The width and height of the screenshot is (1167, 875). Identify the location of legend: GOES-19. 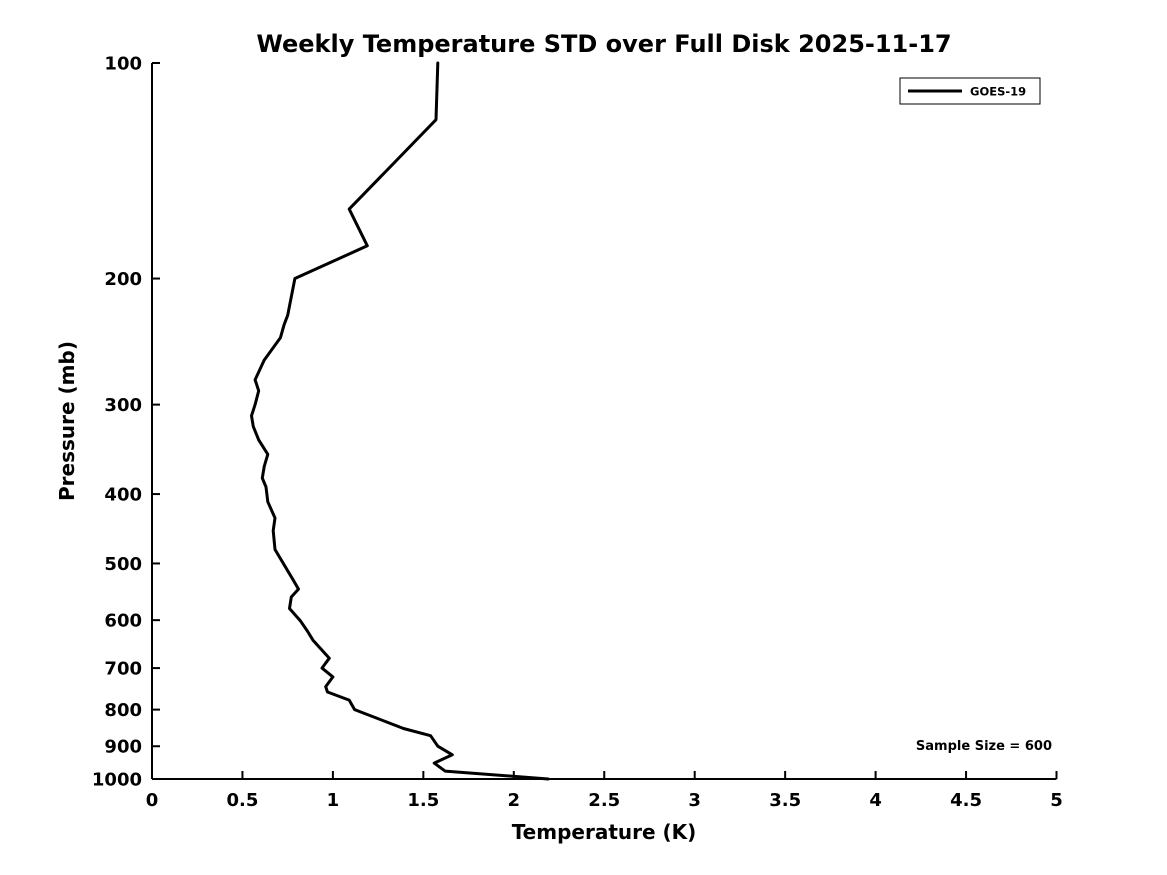
(970, 91).